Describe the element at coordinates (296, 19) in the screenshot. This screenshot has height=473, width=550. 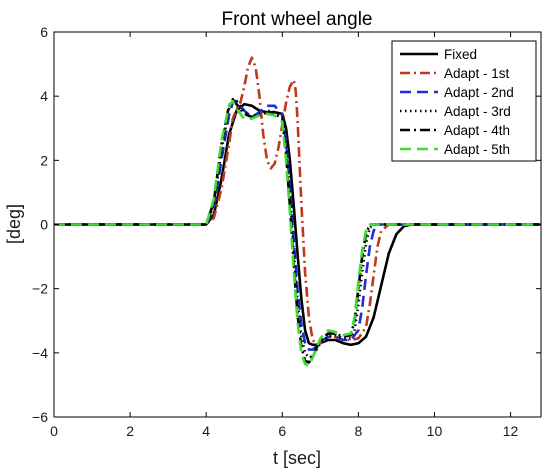
I see `chart-title: Front wheel angle` at that location.